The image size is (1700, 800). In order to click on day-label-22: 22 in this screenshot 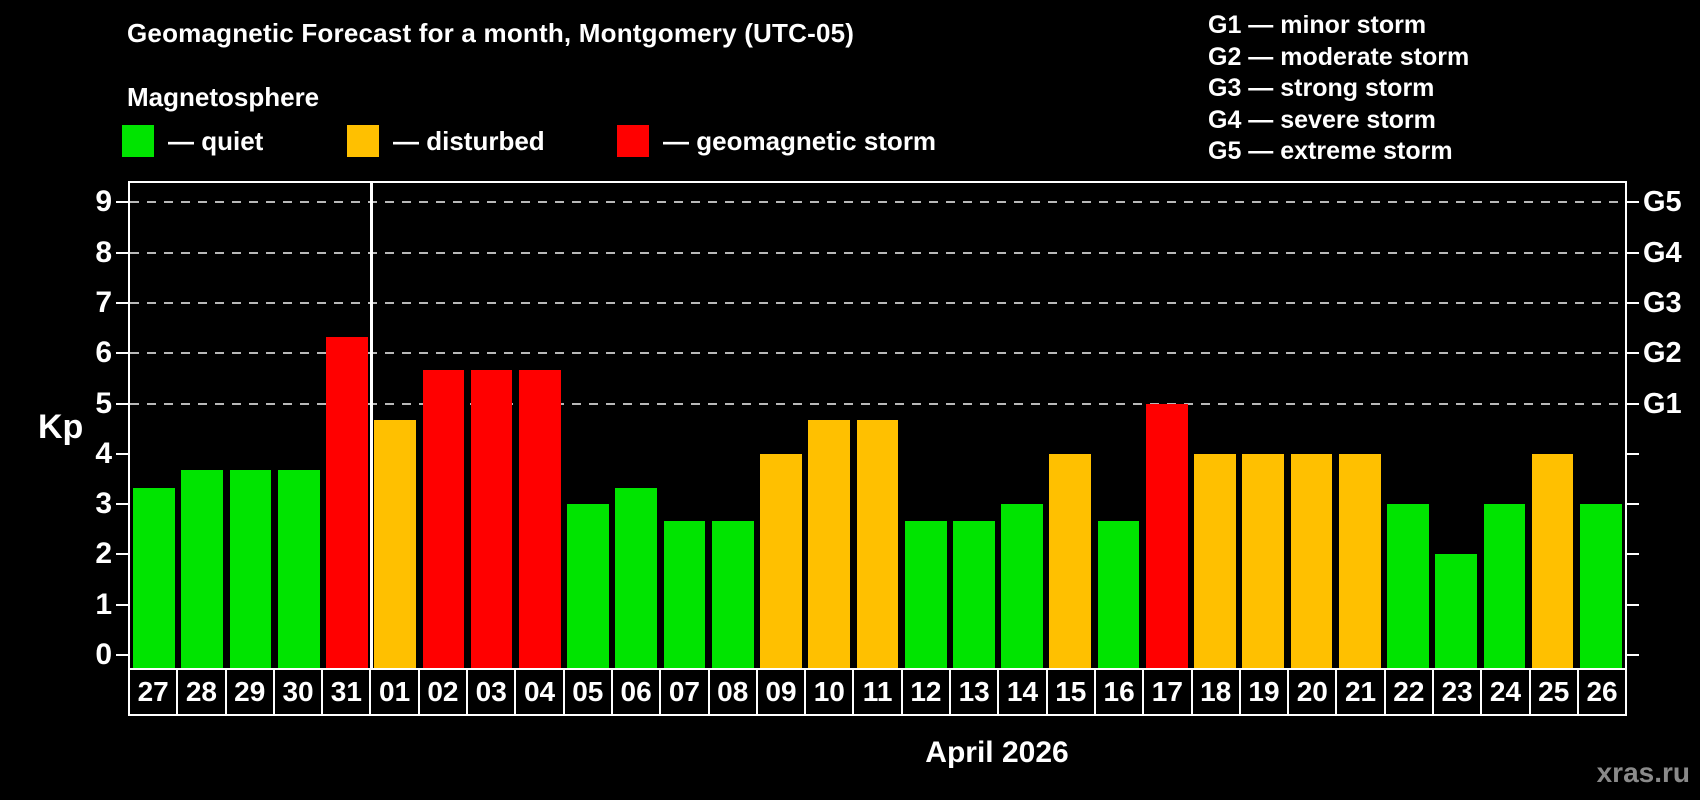, I will do `click(1409, 692)`.